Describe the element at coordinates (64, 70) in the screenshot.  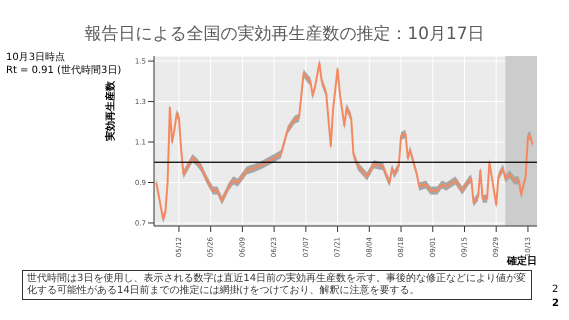
I see `text: Rt = 0.91 (世代時間3日)` at that location.